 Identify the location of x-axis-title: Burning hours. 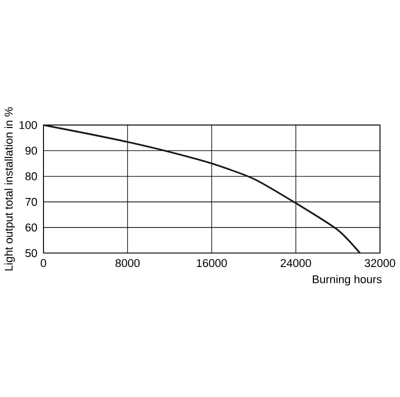
(347, 280).